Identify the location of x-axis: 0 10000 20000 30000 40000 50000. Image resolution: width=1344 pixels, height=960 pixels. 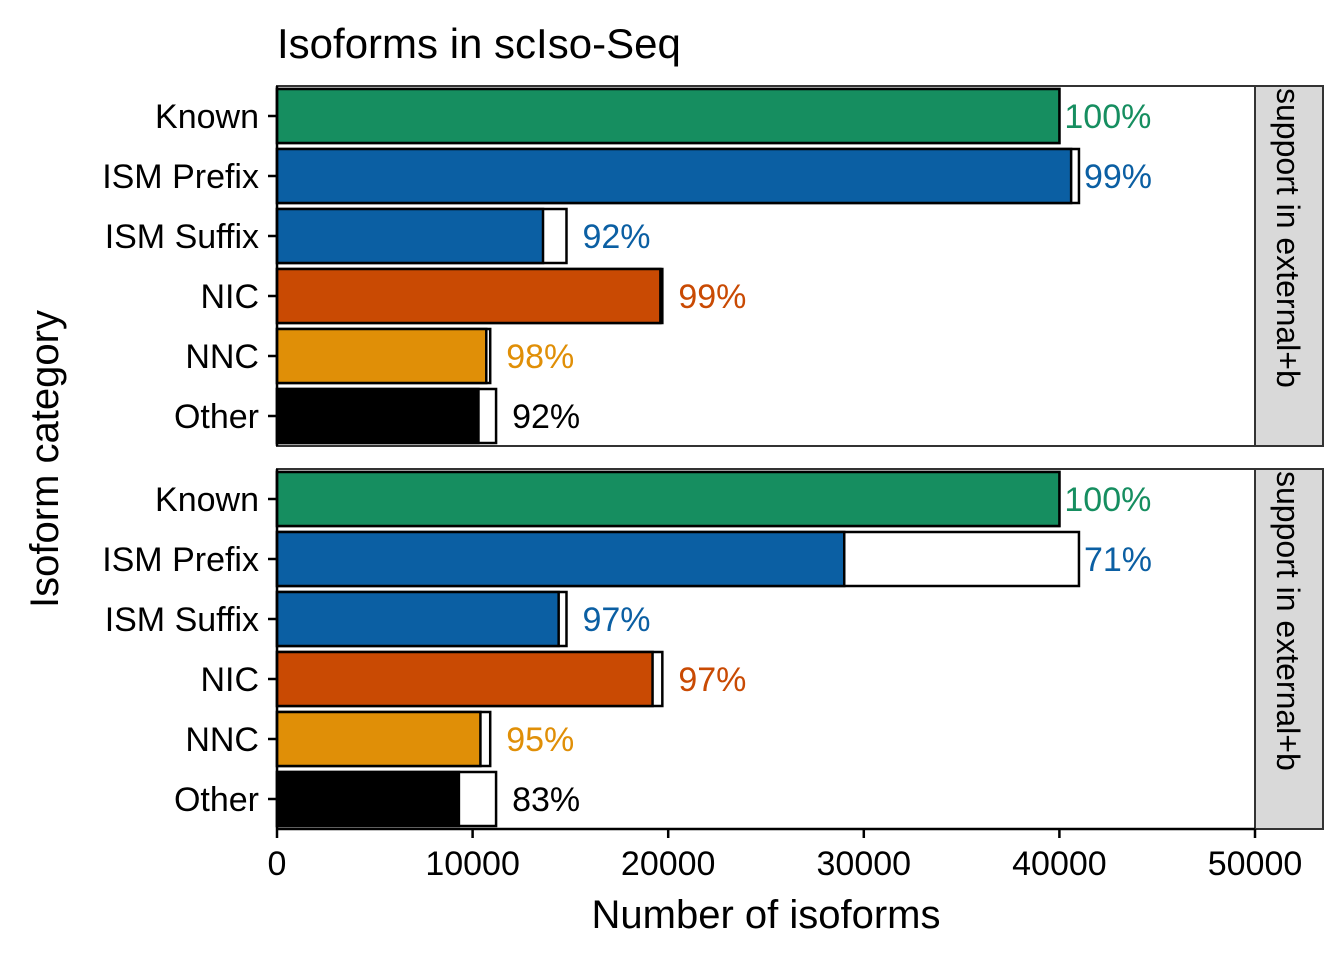
(785, 855).